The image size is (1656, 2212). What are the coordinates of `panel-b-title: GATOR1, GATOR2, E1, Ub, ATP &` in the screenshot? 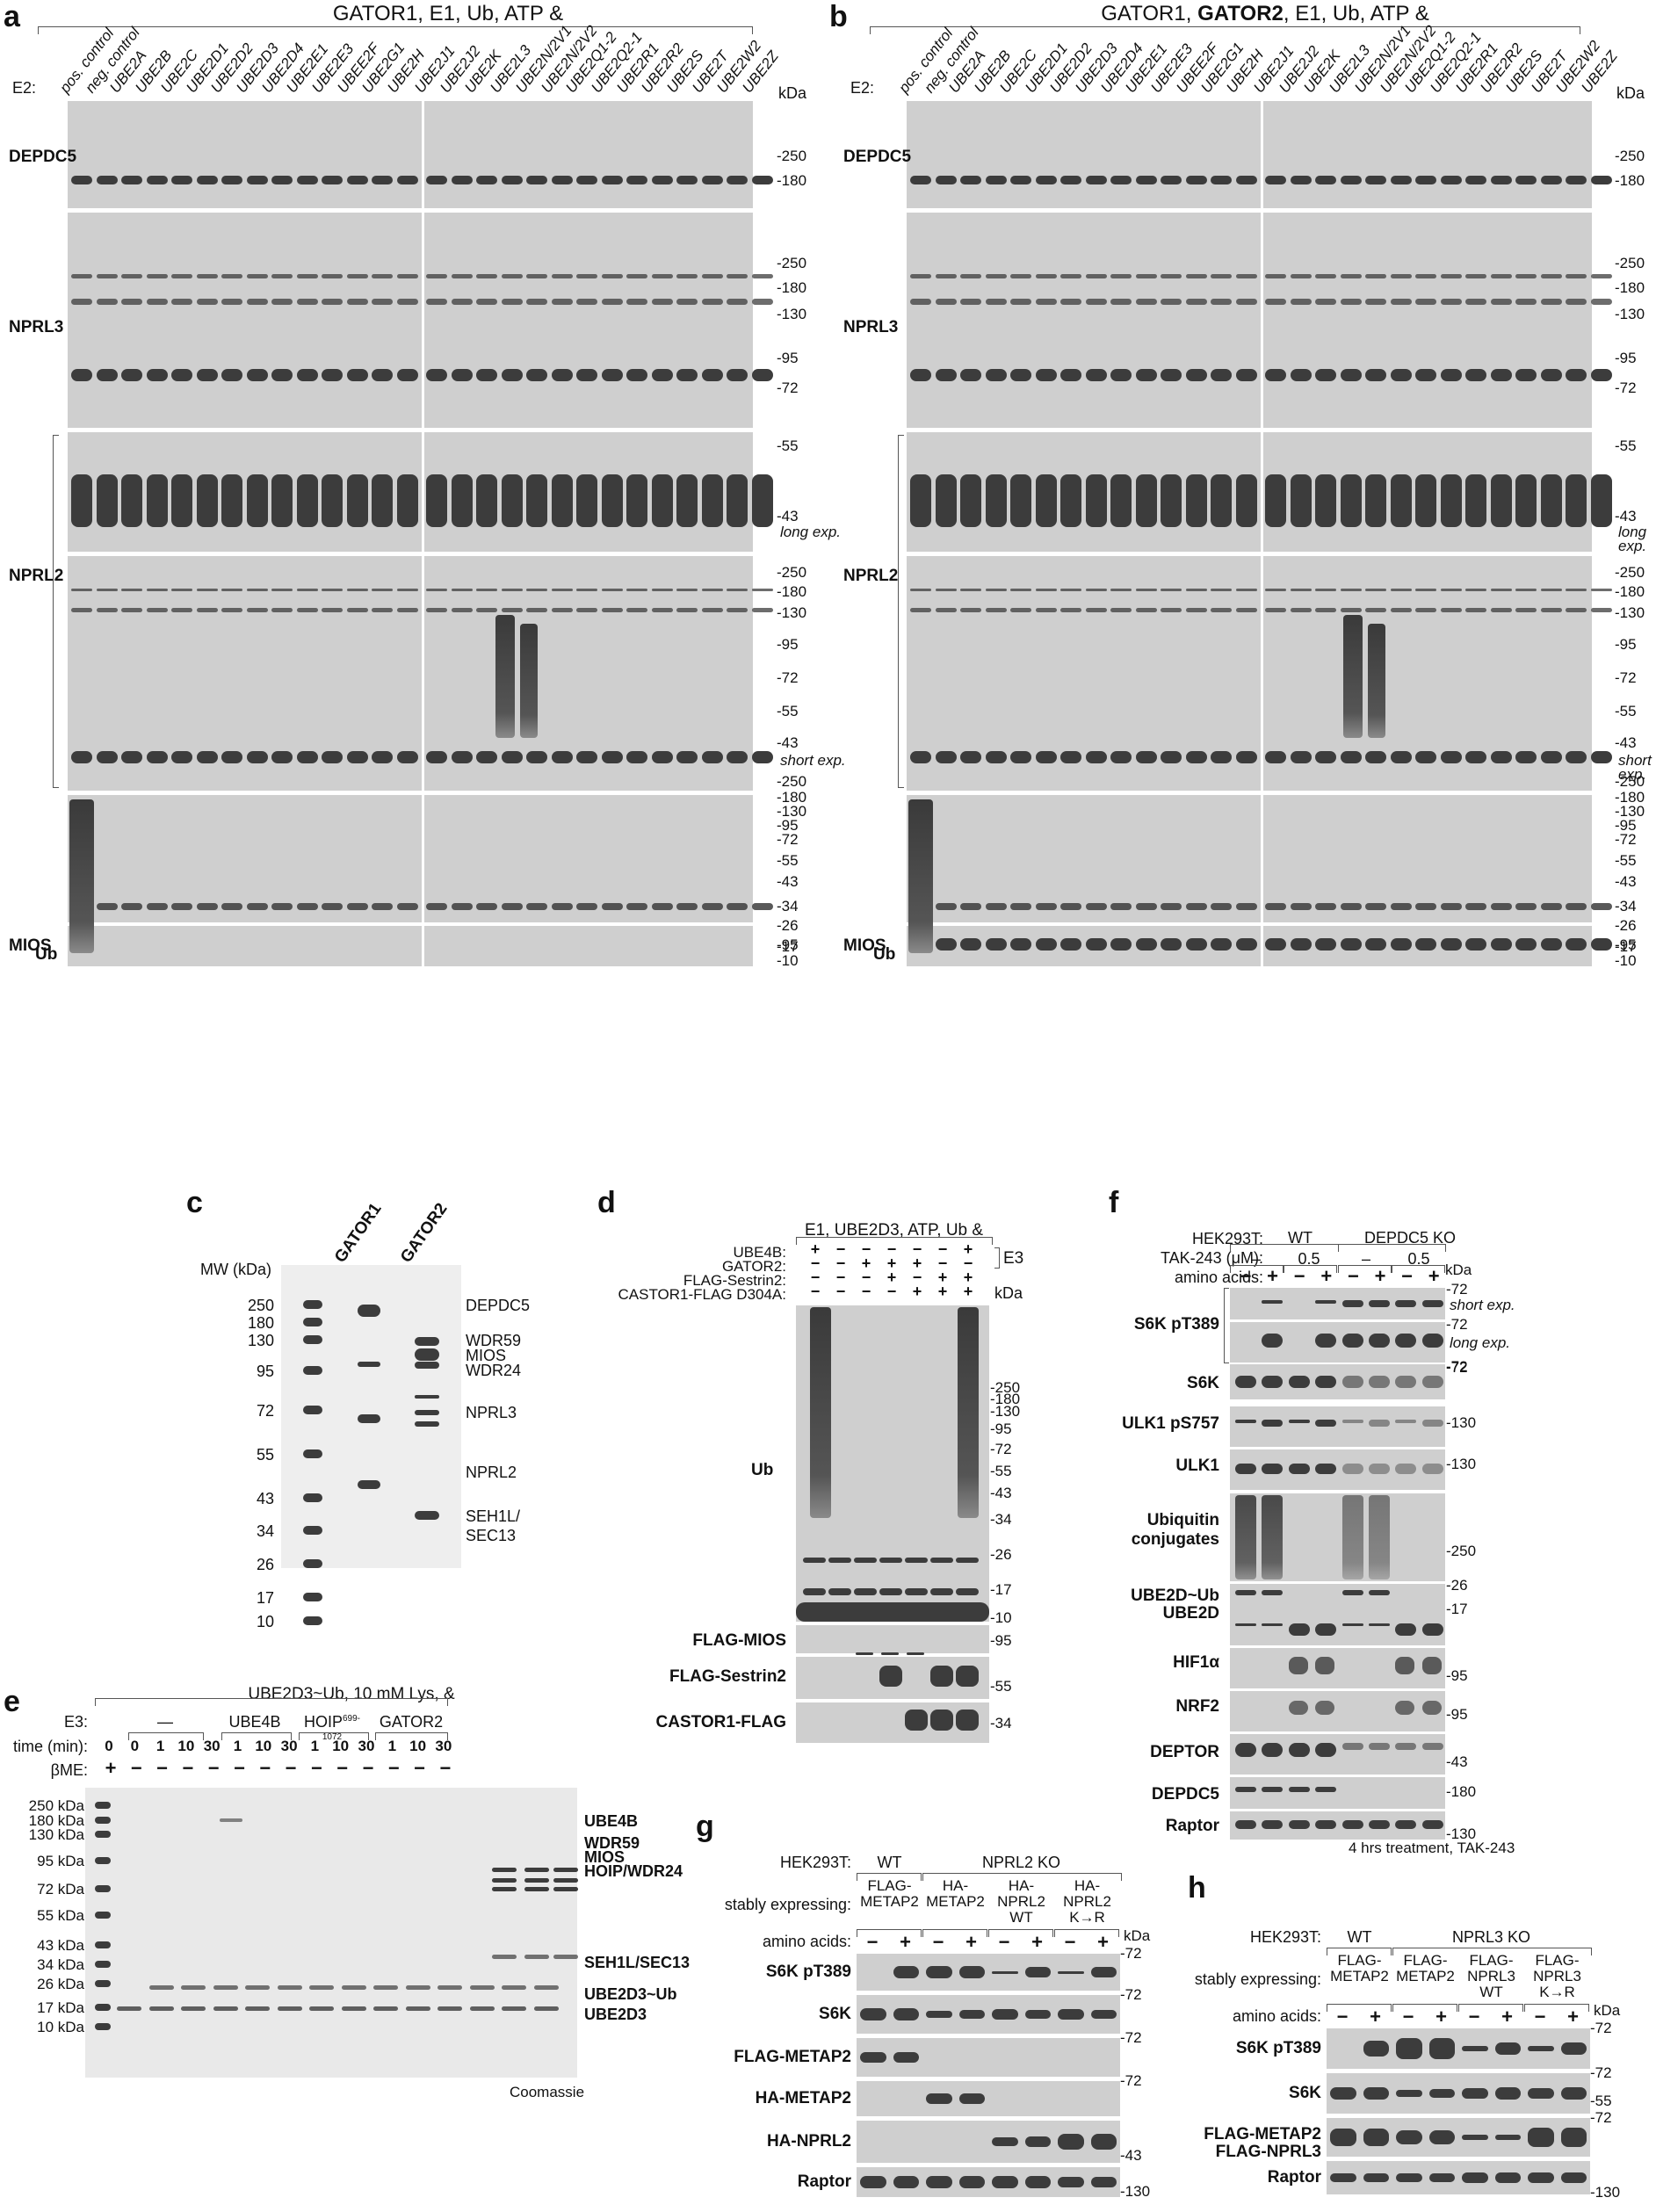 It's located at (1265, 13).